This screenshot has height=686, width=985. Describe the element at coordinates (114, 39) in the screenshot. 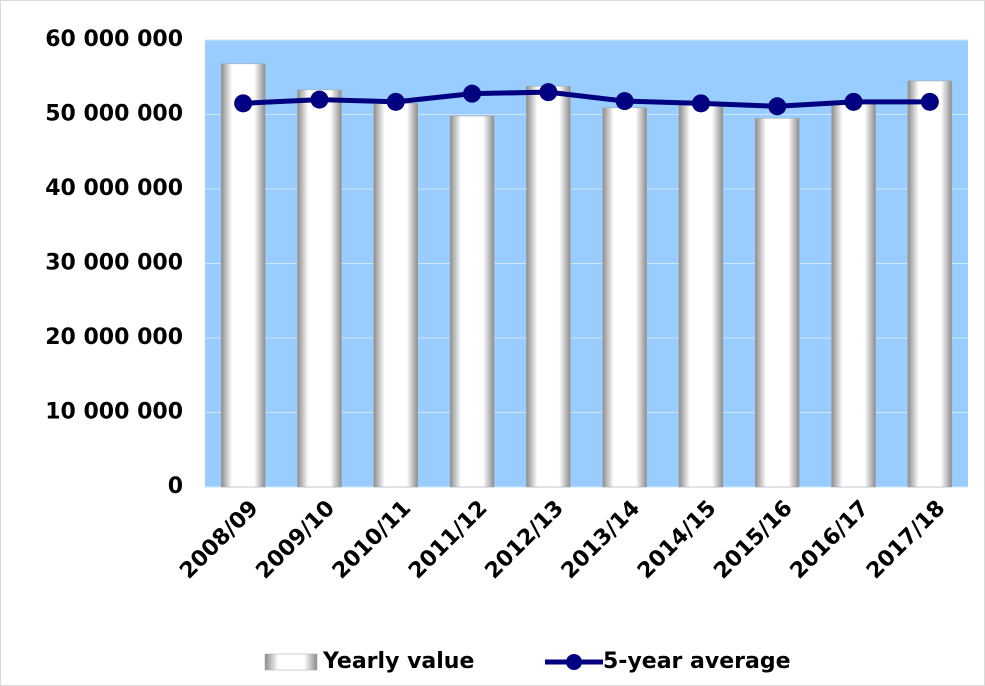

I see `y-tick-label: 60 000 000` at that location.